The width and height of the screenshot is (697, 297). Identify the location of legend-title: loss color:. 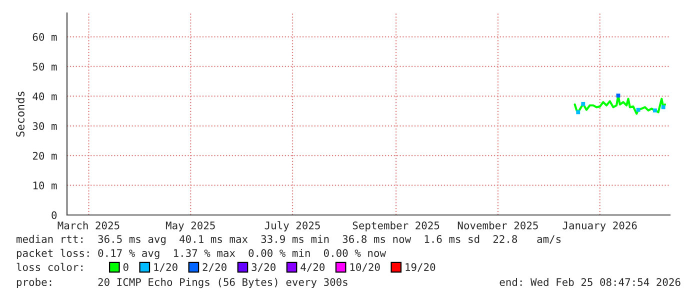
(49, 267).